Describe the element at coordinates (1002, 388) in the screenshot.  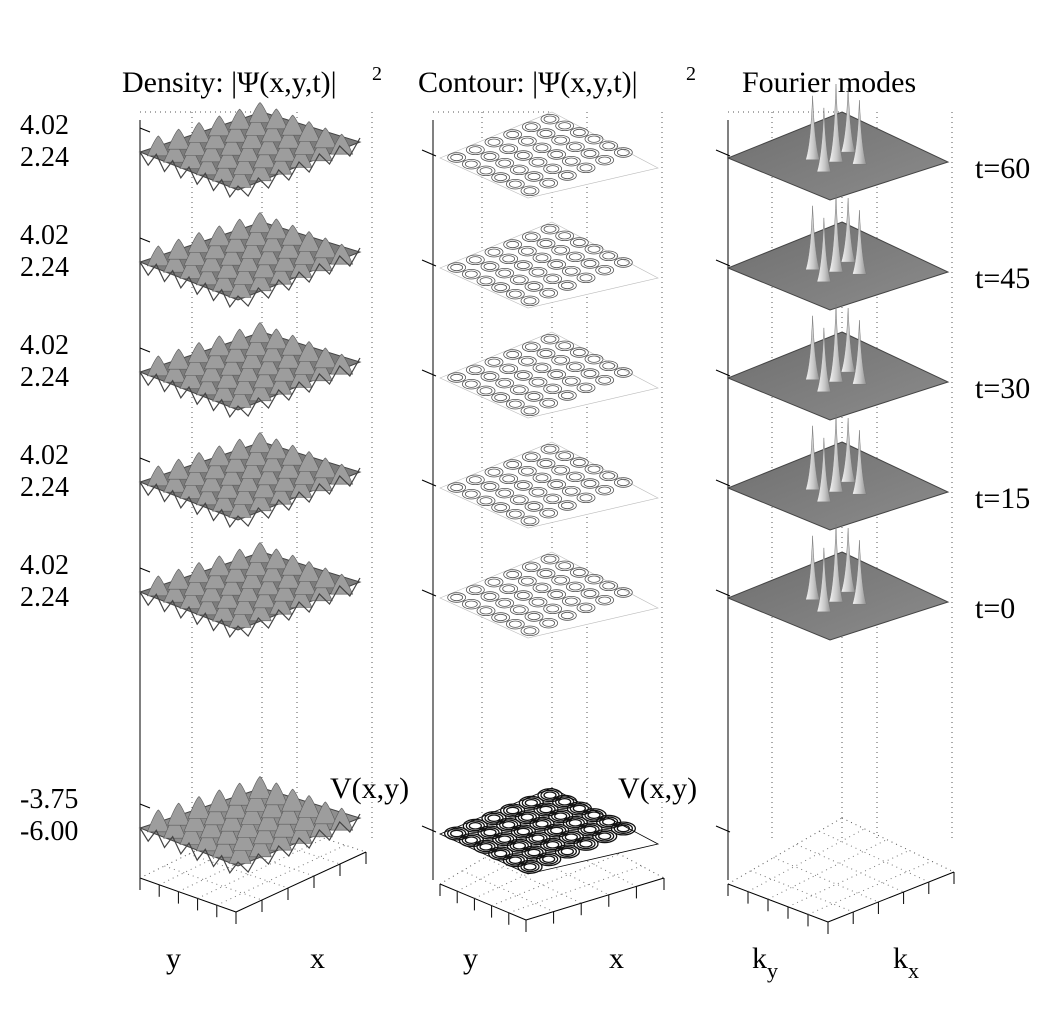
I see `time-label-t30: t=30` at that location.